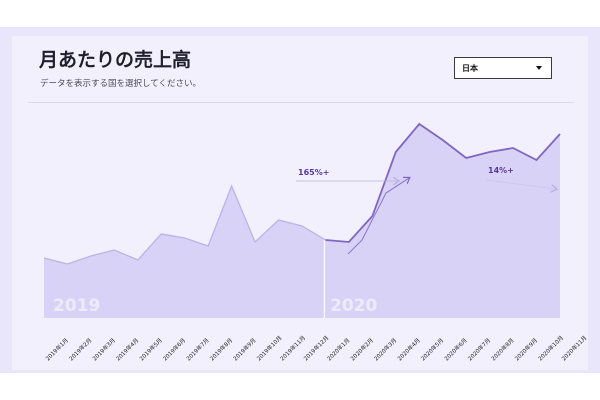 This screenshot has width=600, height=400. What do you see at coordinates (362, 349) in the screenshot?
I see `x-tick-label: 2020年2月` at bounding box center [362, 349].